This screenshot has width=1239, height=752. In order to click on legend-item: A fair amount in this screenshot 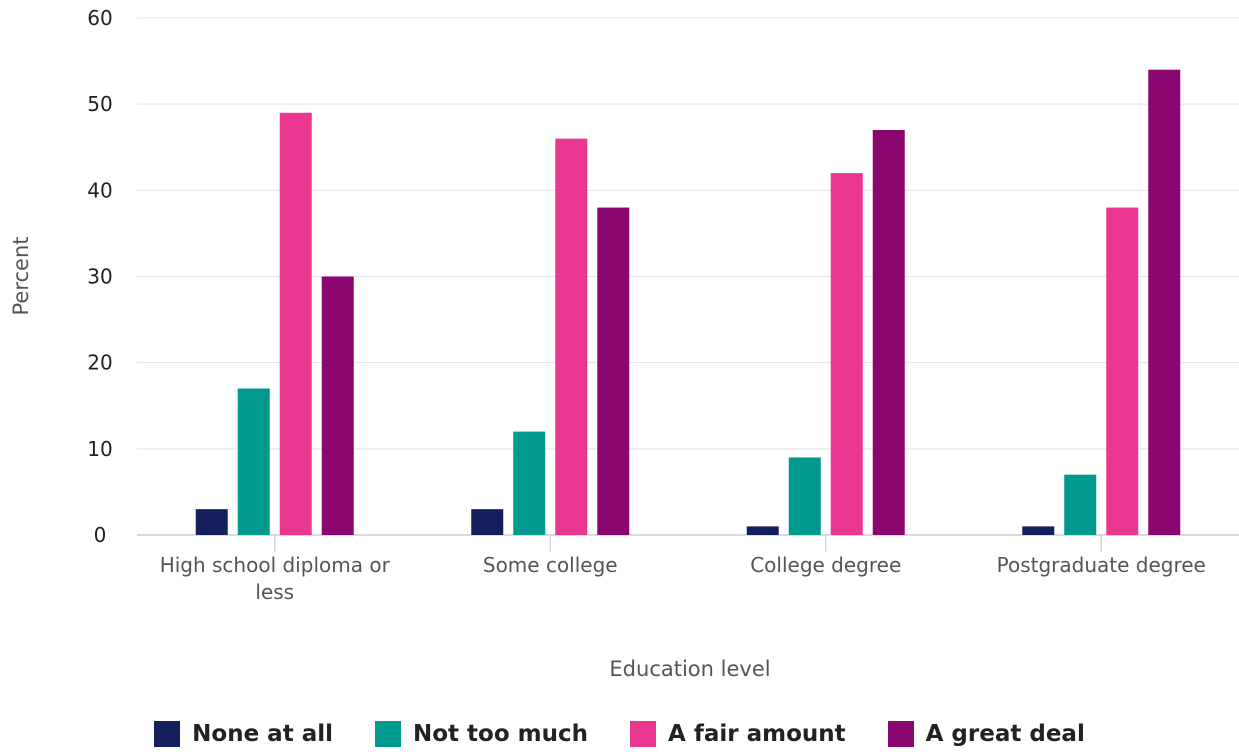, I will do `click(738, 734)`.